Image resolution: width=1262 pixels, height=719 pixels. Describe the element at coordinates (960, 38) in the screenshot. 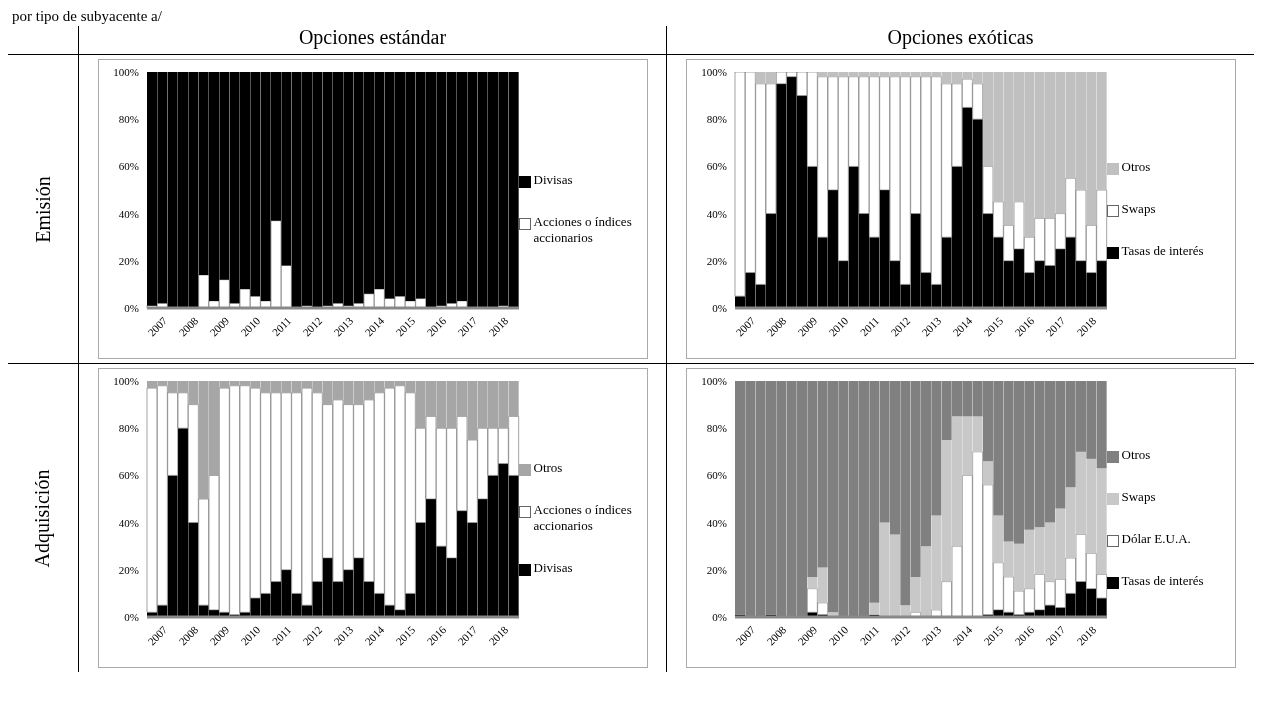

I see `chart-title: Opciones exóticas` at that location.